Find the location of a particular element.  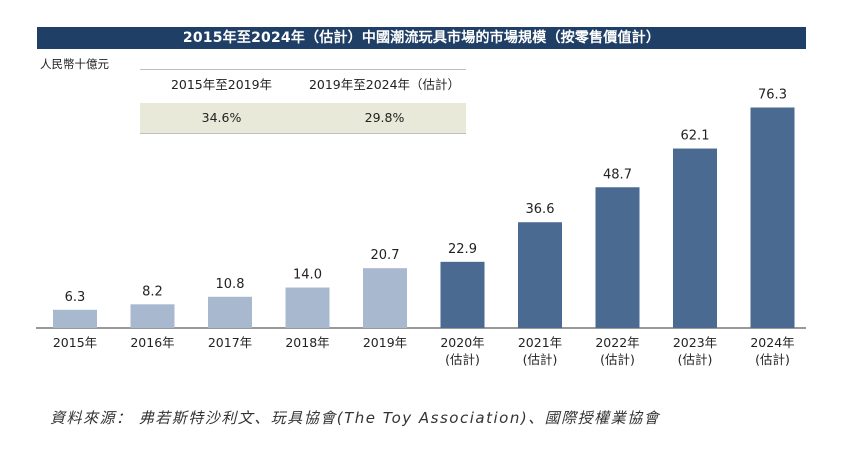

cagr-header-row: 2015年至2019年 2019年至2024年（估計） is located at coordinates (303, 84).